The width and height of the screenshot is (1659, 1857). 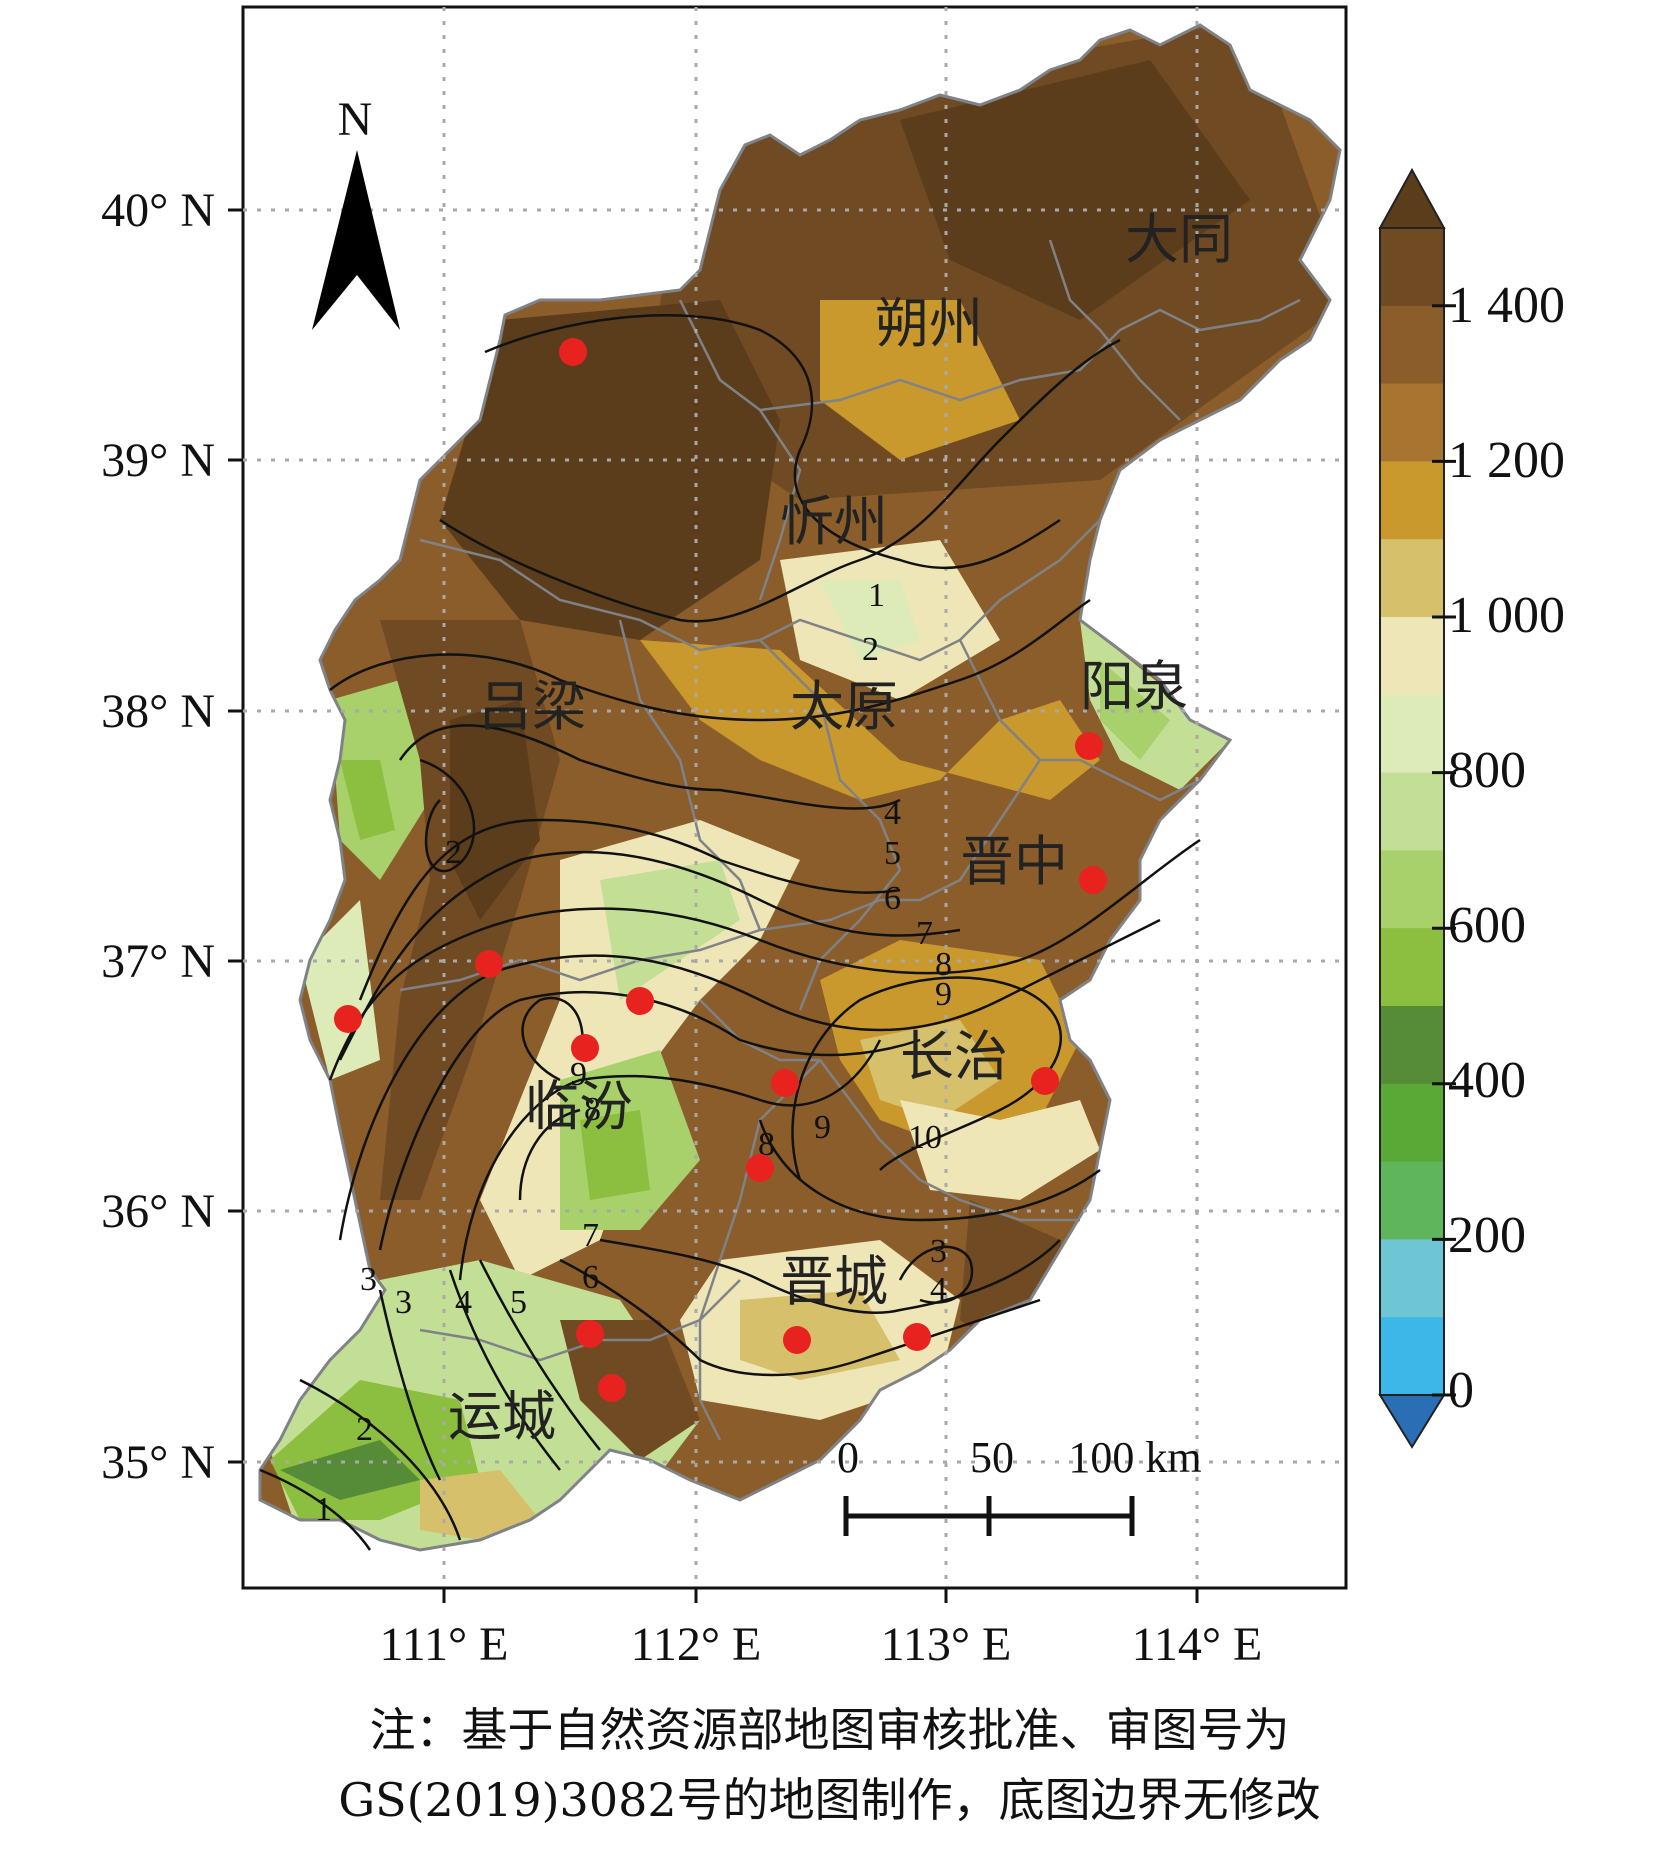 I want to click on colorbar-tick-label: 400, so click(x=1487, y=1080).